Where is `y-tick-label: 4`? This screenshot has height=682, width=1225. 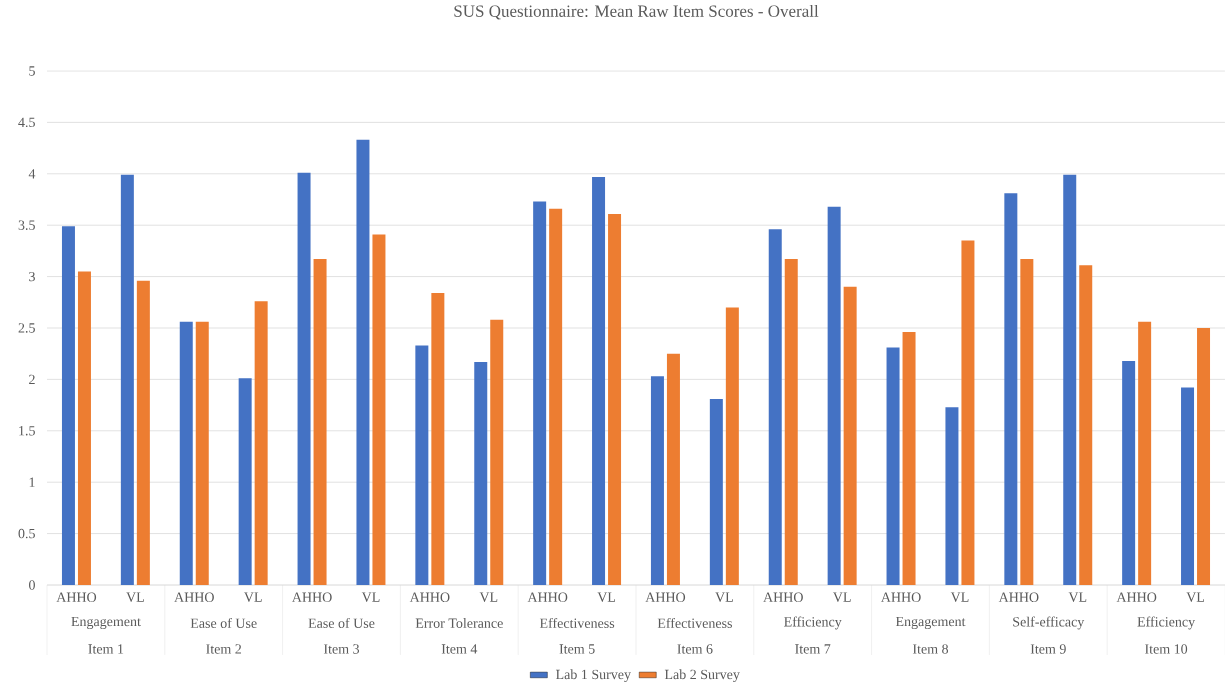 y-tick-label: 4 is located at coordinates (32, 174).